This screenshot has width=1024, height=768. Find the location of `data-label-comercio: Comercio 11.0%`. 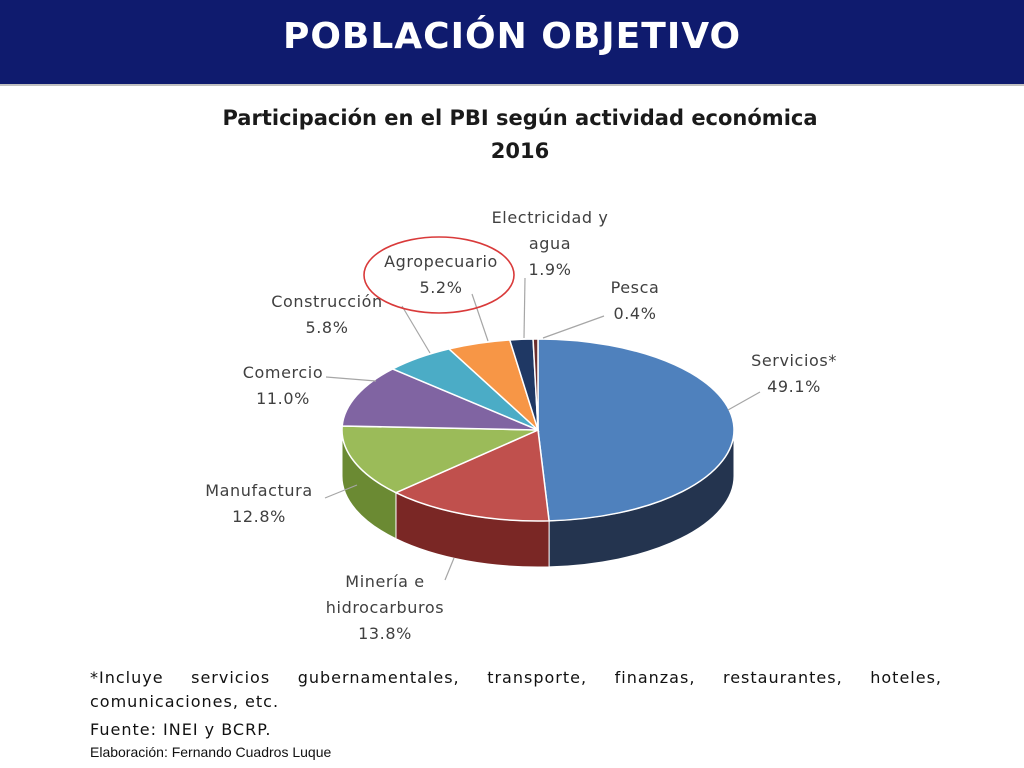

data-label-comercio: Comercio 11.0% is located at coordinates (283, 385).